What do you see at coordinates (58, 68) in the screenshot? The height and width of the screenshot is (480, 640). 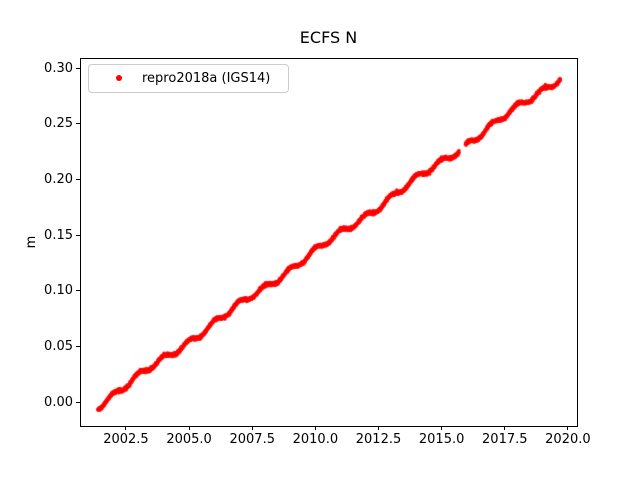 I see `y-tick-label: 0.30` at bounding box center [58, 68].